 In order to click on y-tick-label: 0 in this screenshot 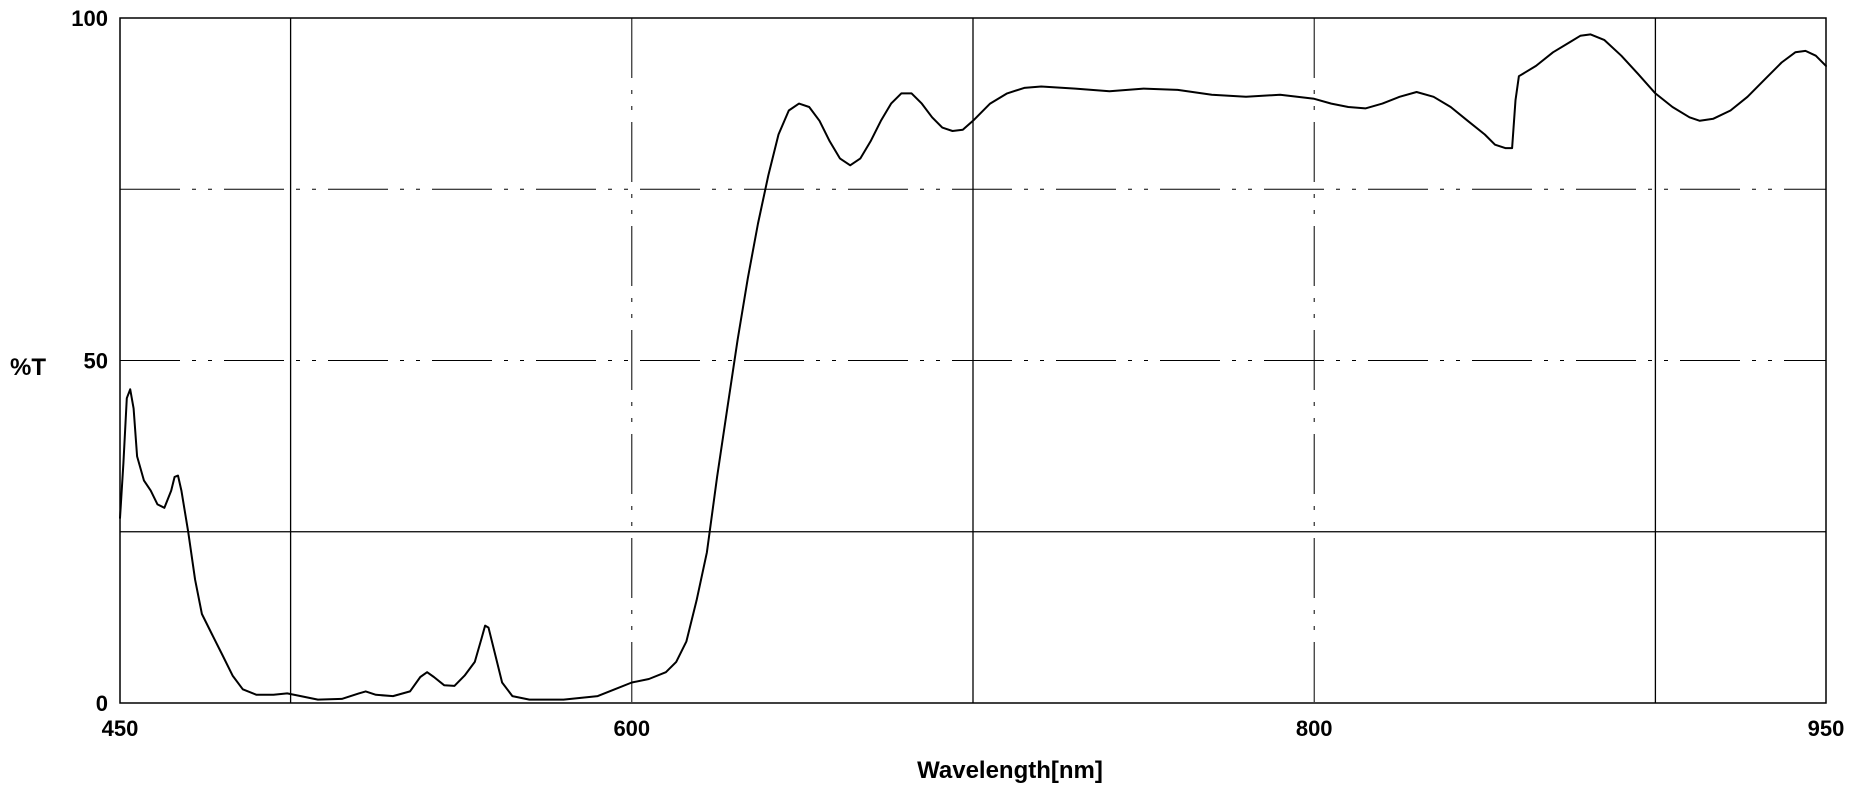, I will do `click(102, 703)`.